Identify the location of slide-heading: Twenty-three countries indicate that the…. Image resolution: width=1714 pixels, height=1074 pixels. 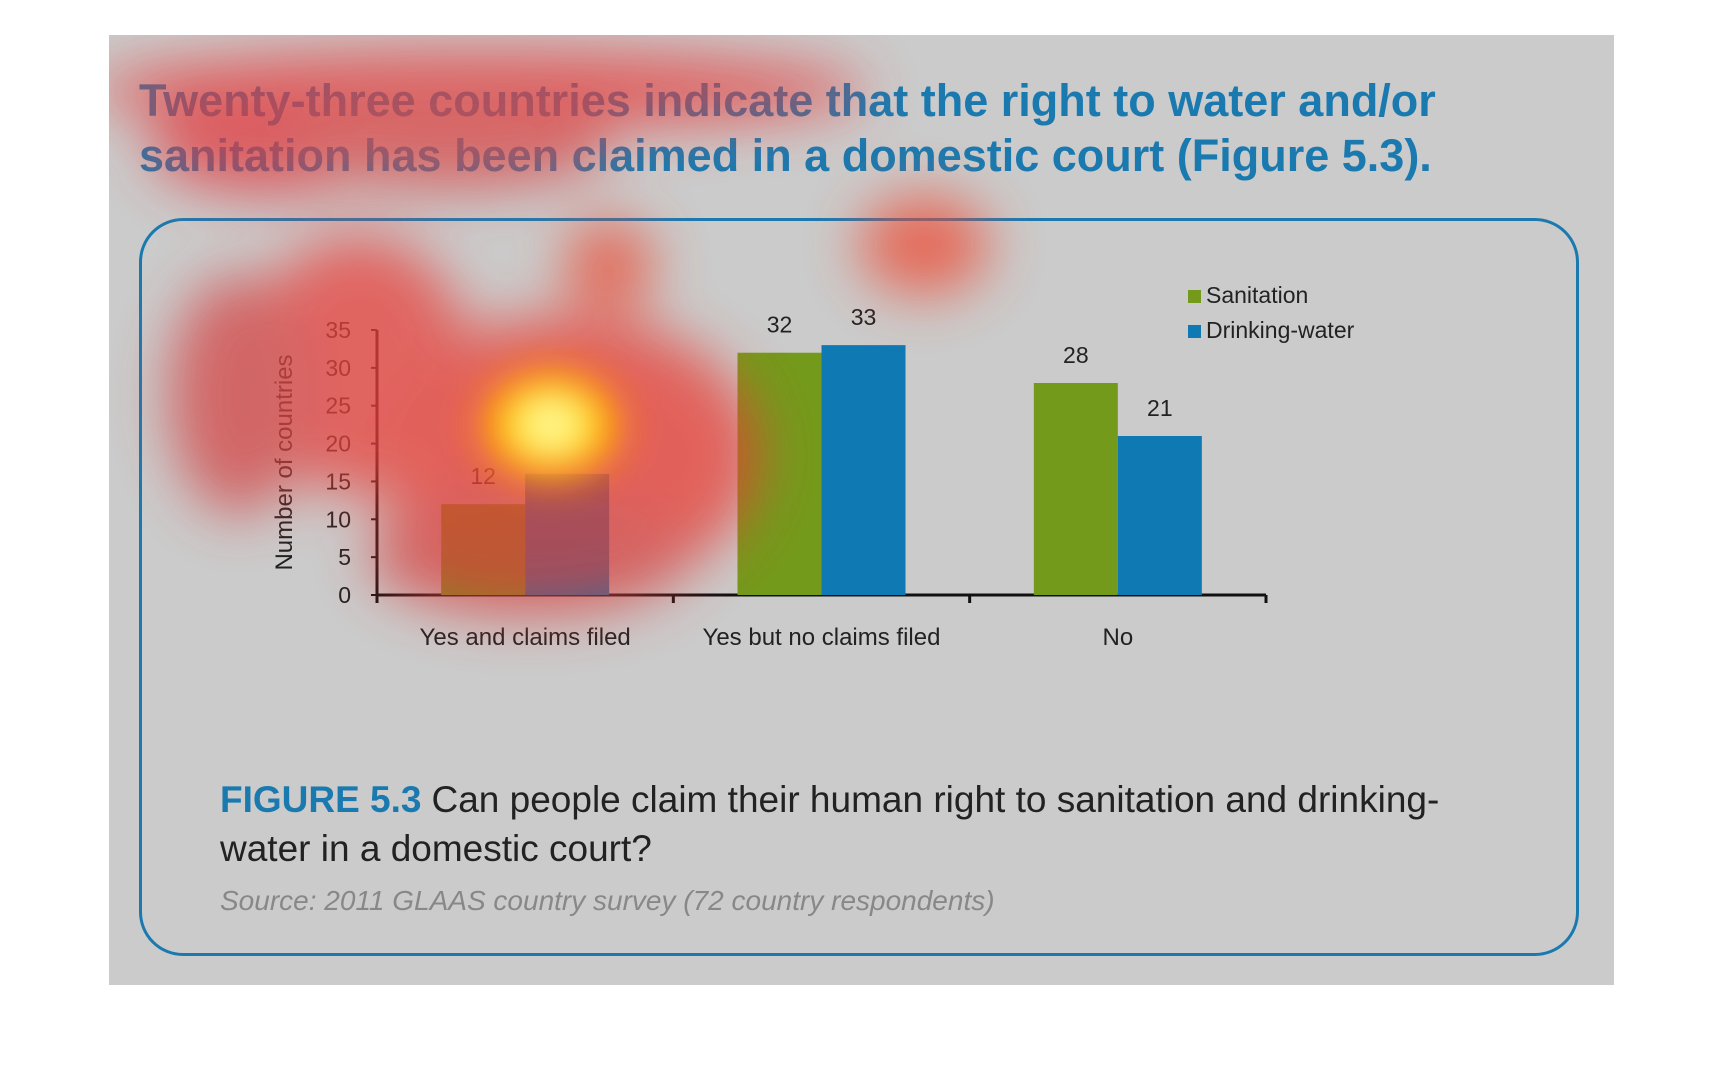
(787, 128).